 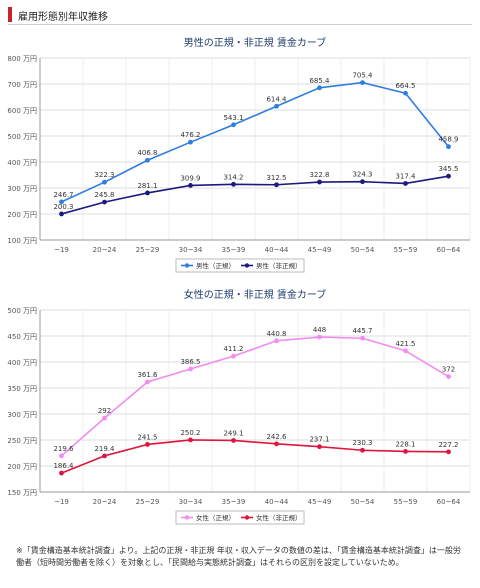 I want to click on legend-swatch-marker, so click(x=187, y=265).